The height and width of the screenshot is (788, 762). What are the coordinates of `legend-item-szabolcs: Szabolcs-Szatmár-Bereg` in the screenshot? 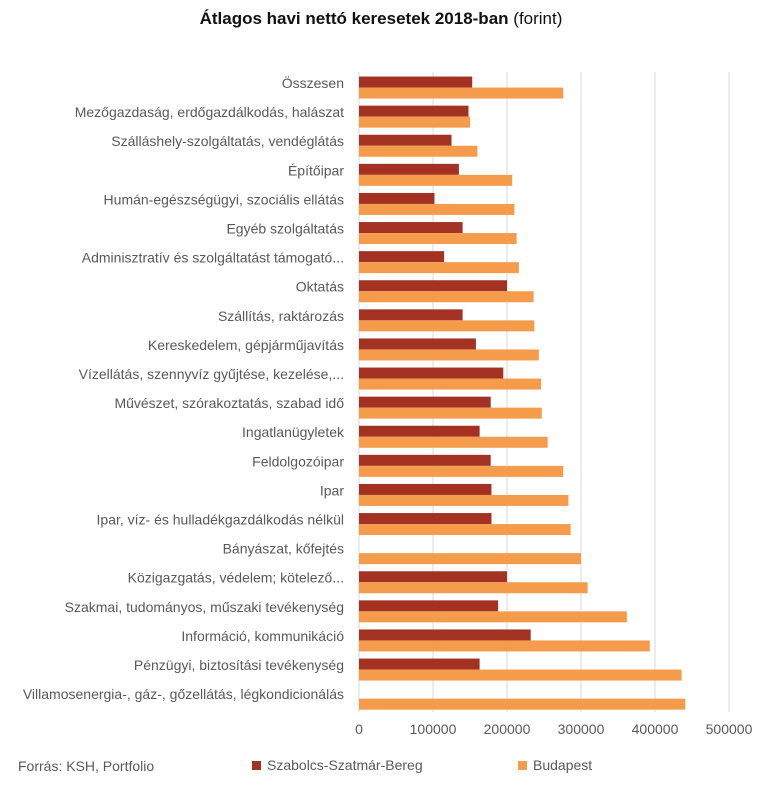 It's located at (337, 765).